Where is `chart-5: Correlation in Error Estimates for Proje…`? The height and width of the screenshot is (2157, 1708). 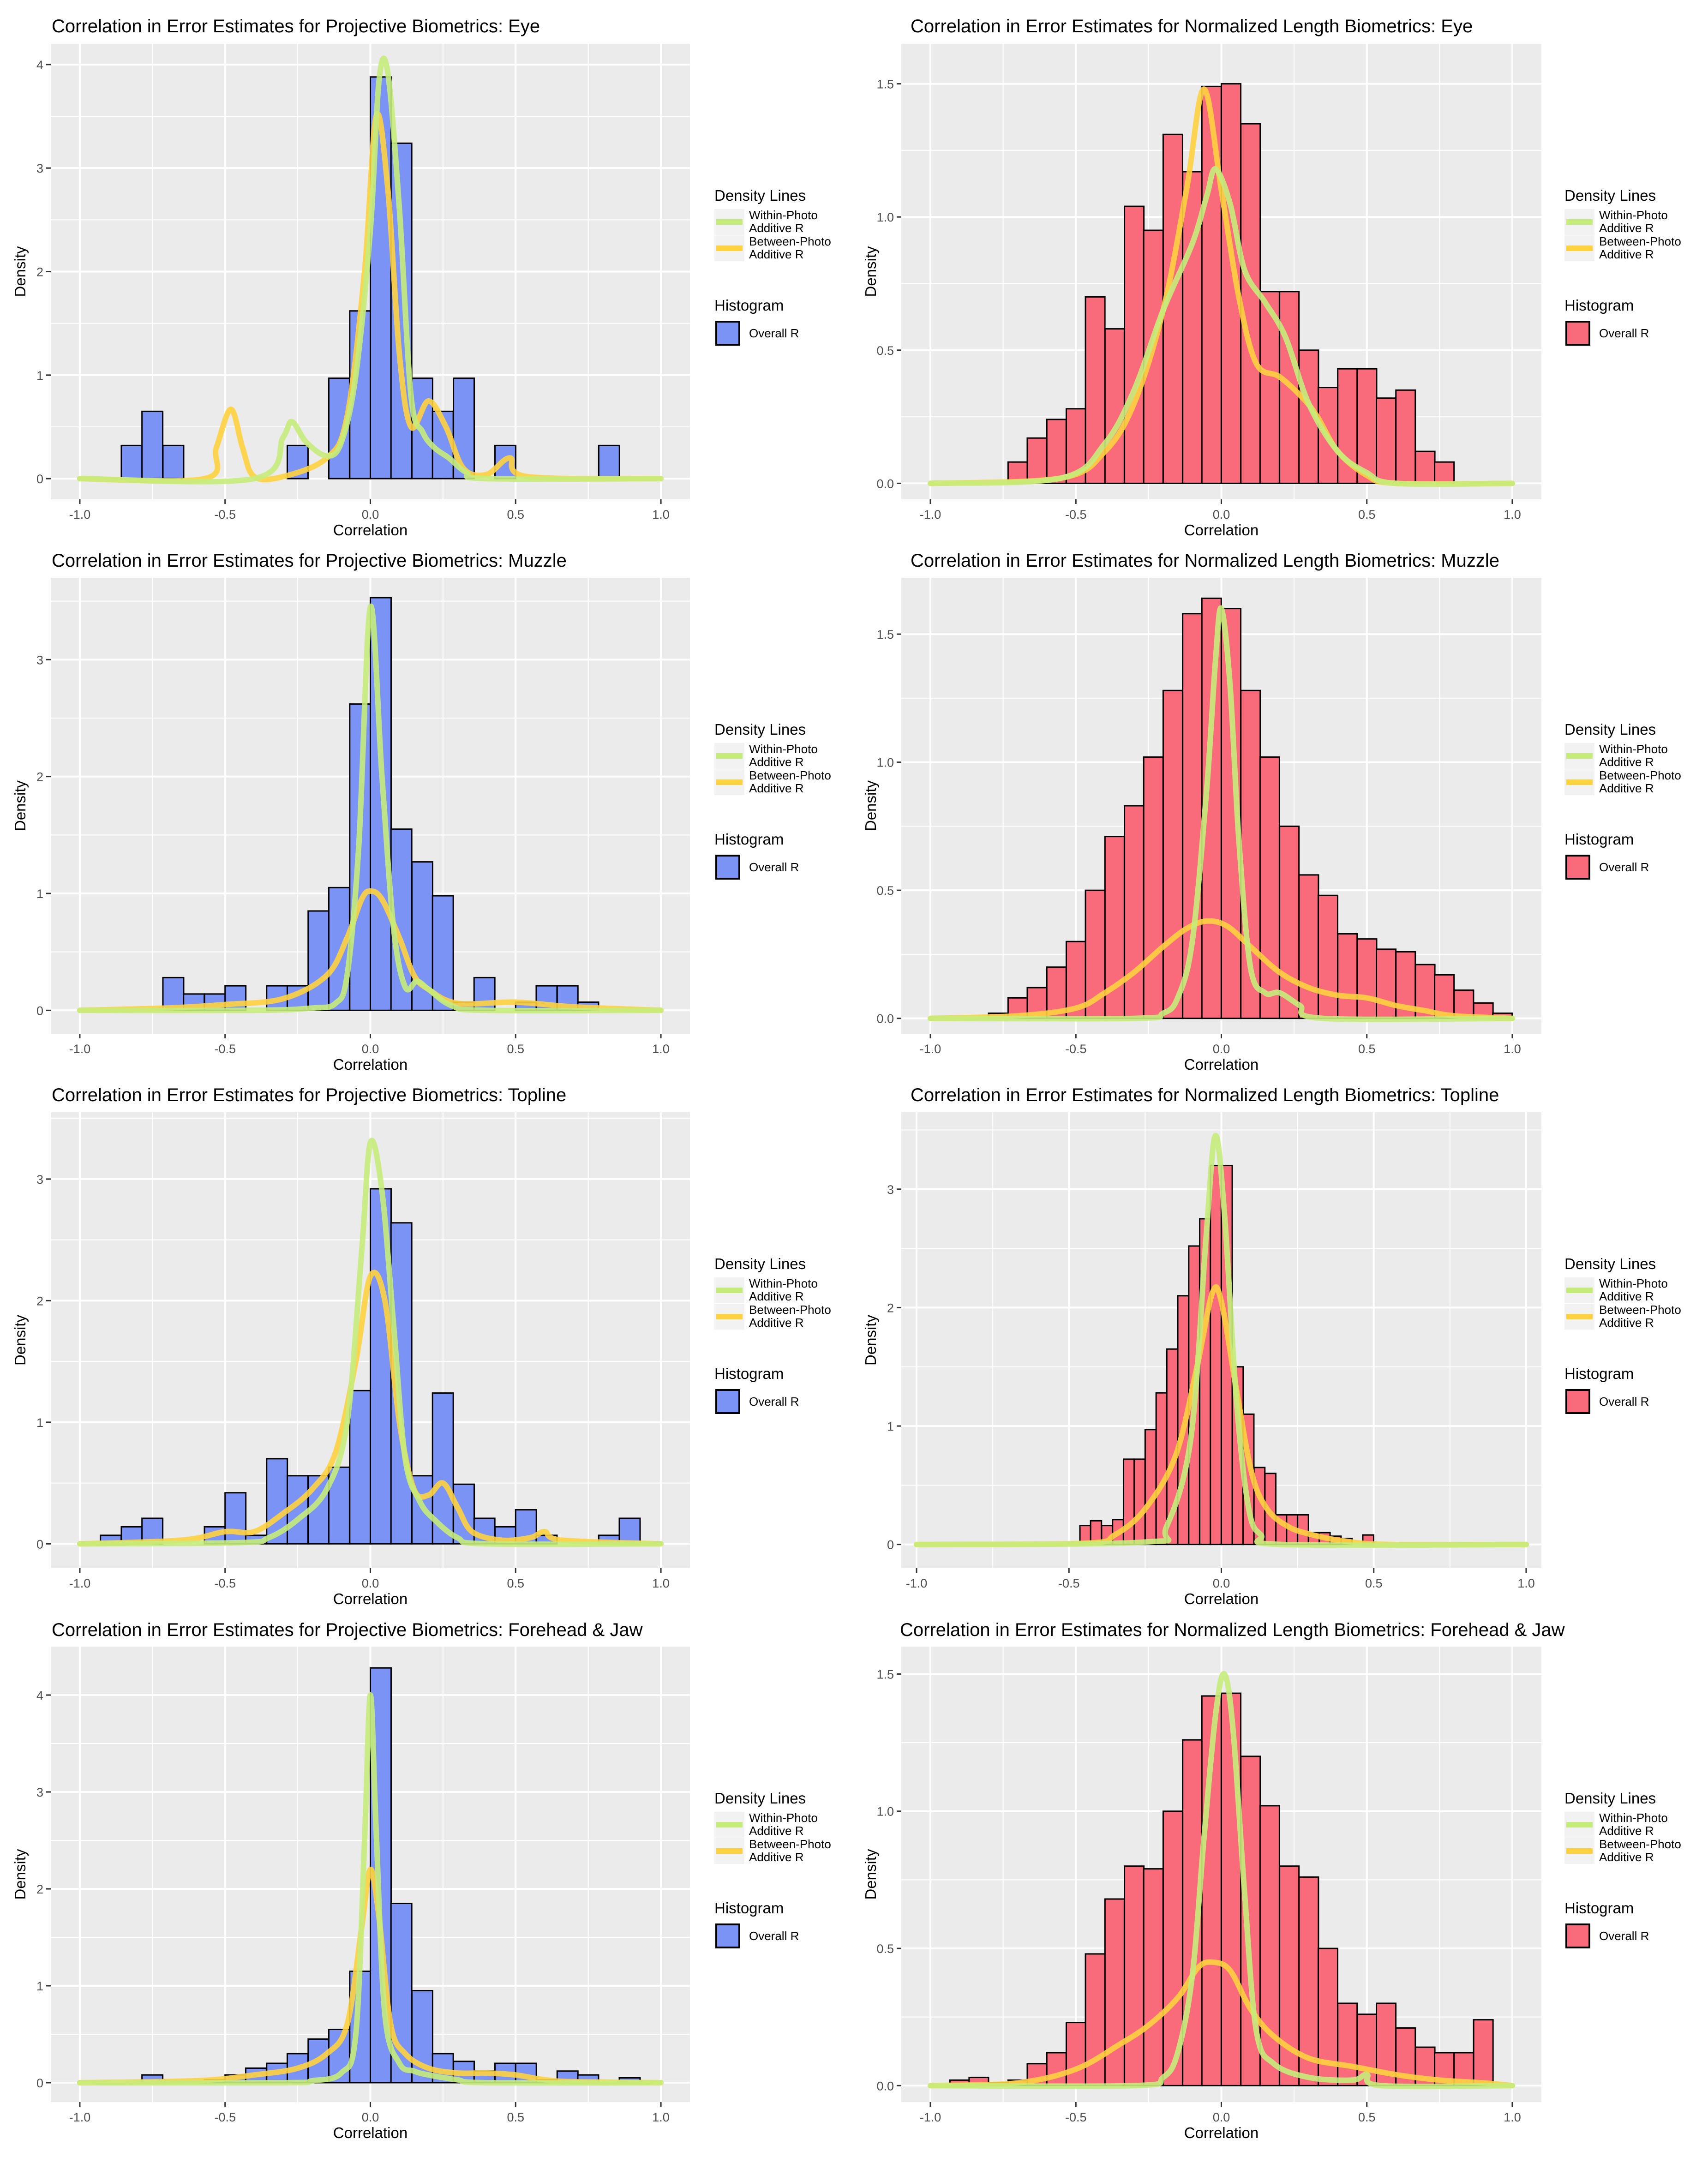 chart-5: Correlation in Error Estimates for Proje… is located at coordinates (421, 1346).